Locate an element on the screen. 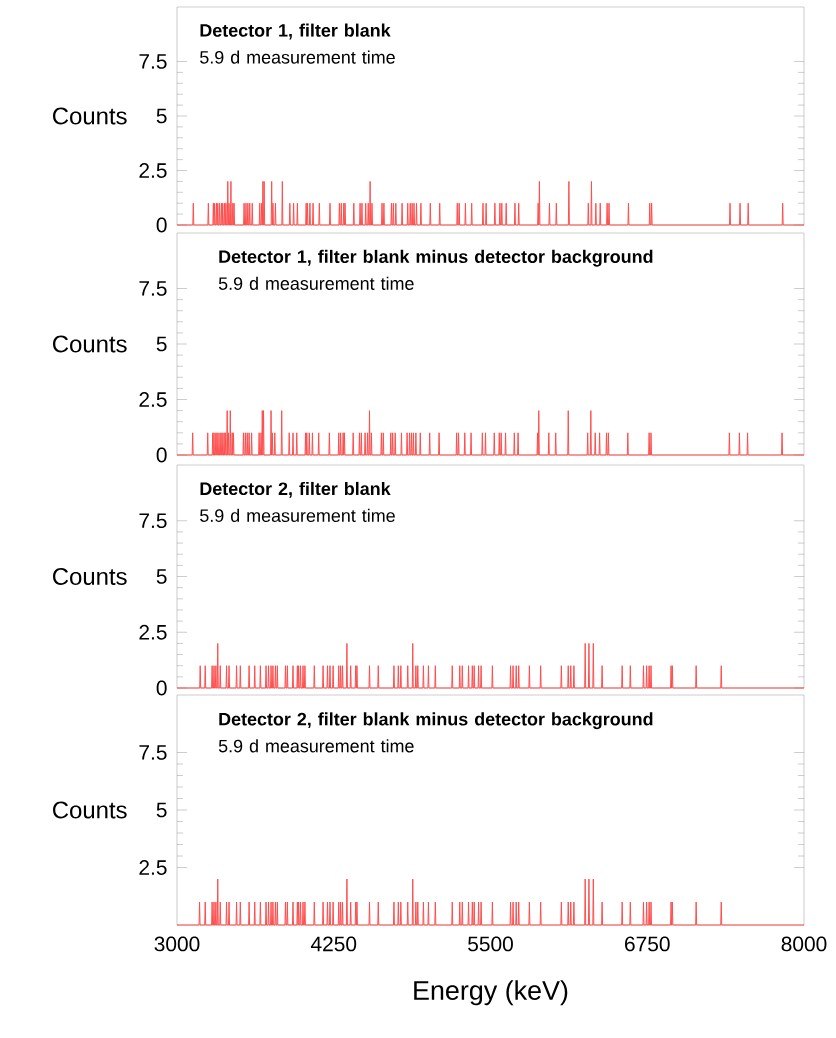 The height and width of the screenshot is (1038, 836). text: Detector 2, filter blank minus detector background is located at coordinates (436, 721).